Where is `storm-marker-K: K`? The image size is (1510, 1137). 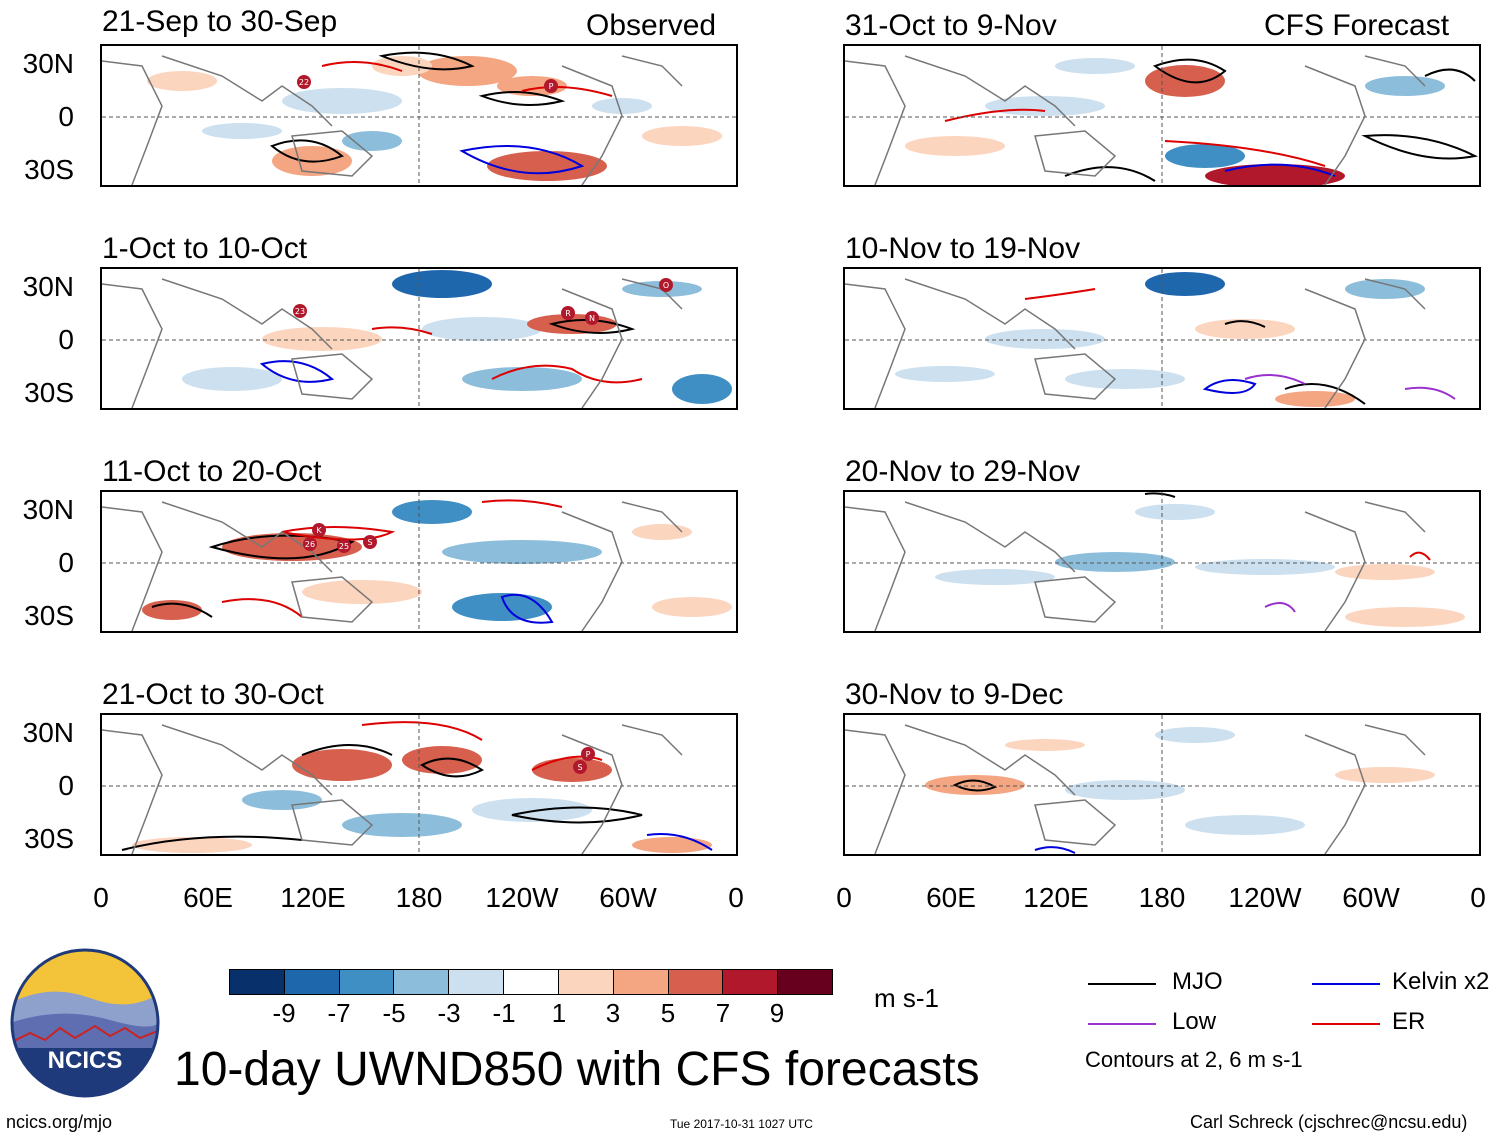
storm-marker-K: K is located at coordinates (319, 530).